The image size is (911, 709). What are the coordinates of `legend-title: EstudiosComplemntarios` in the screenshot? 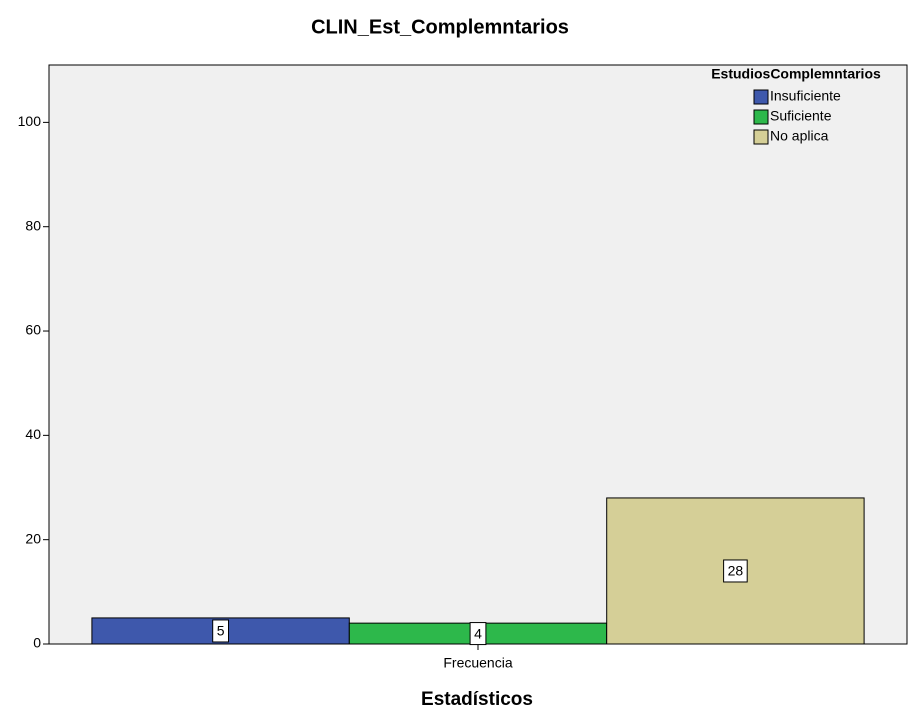 It's located at (796, 74).